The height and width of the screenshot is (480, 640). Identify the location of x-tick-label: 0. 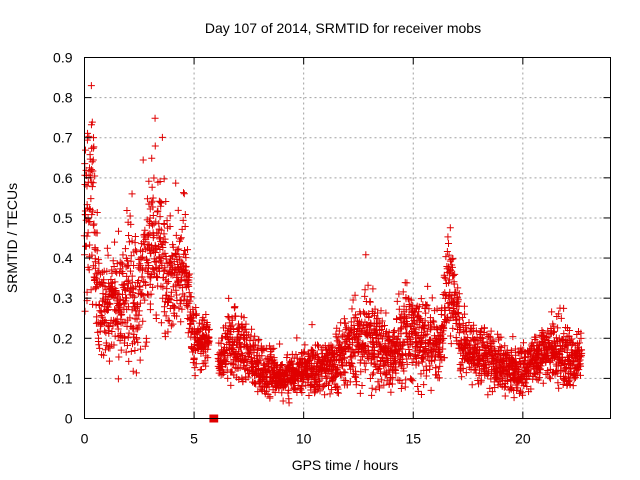
(85, 439).